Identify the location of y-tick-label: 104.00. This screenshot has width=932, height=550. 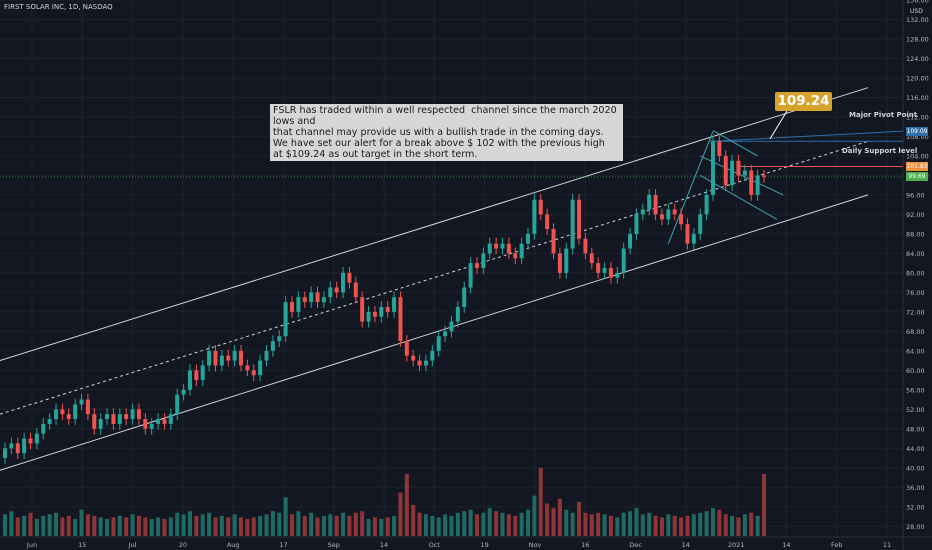
(917, 156).